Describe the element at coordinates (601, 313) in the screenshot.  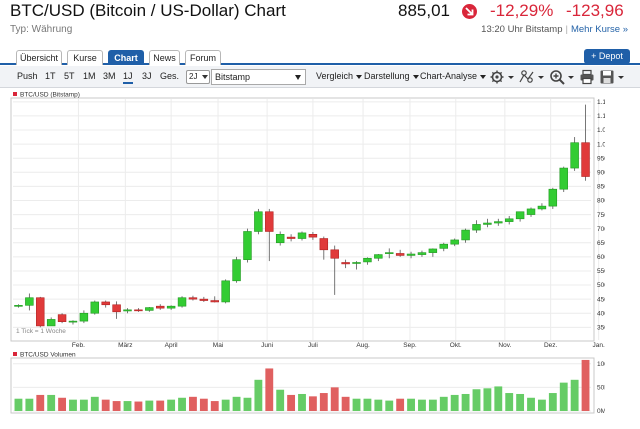
I see `y-tick-label: 400` at that location.